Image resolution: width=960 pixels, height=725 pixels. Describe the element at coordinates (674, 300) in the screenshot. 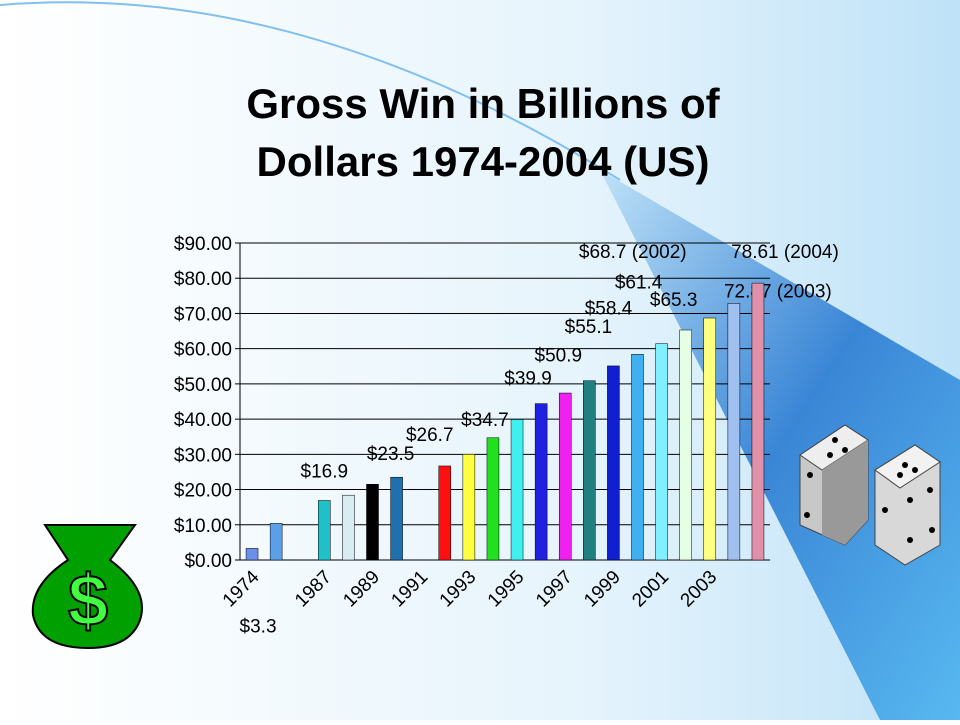

I see `value-label: $65.3` at that location.